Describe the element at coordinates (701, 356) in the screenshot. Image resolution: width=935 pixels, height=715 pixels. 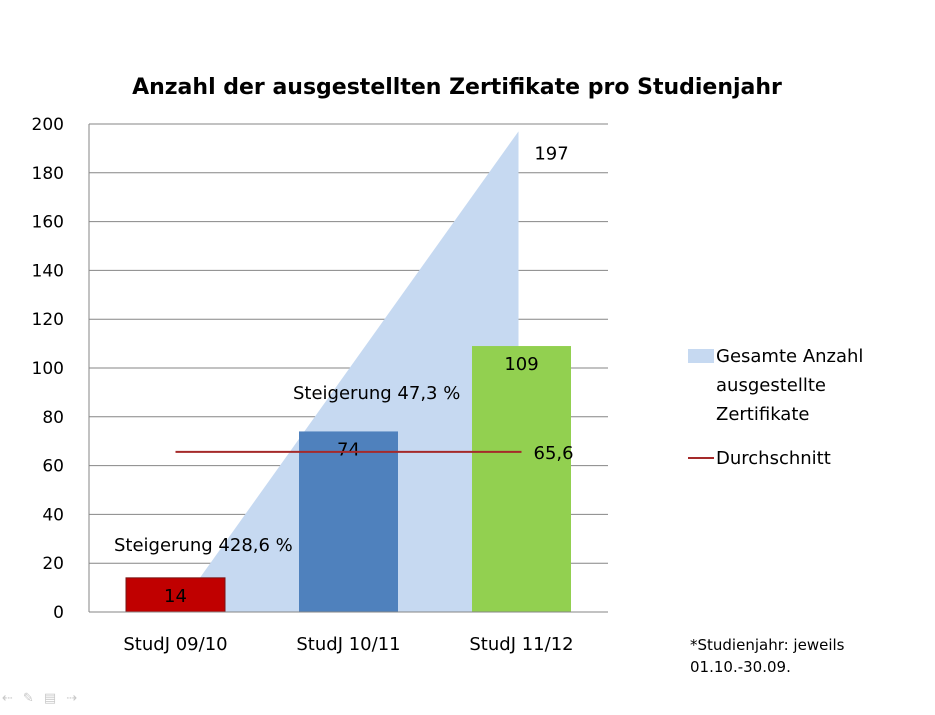
I see `legend-swatch-area` at that location.